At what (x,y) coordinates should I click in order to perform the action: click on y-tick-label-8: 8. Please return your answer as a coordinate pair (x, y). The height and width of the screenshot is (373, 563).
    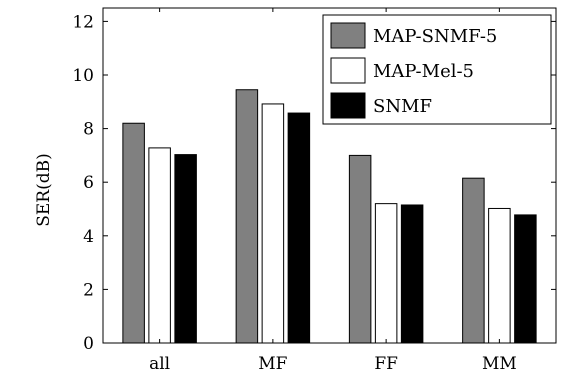
    Looking at the image, I should click on (88, 130).